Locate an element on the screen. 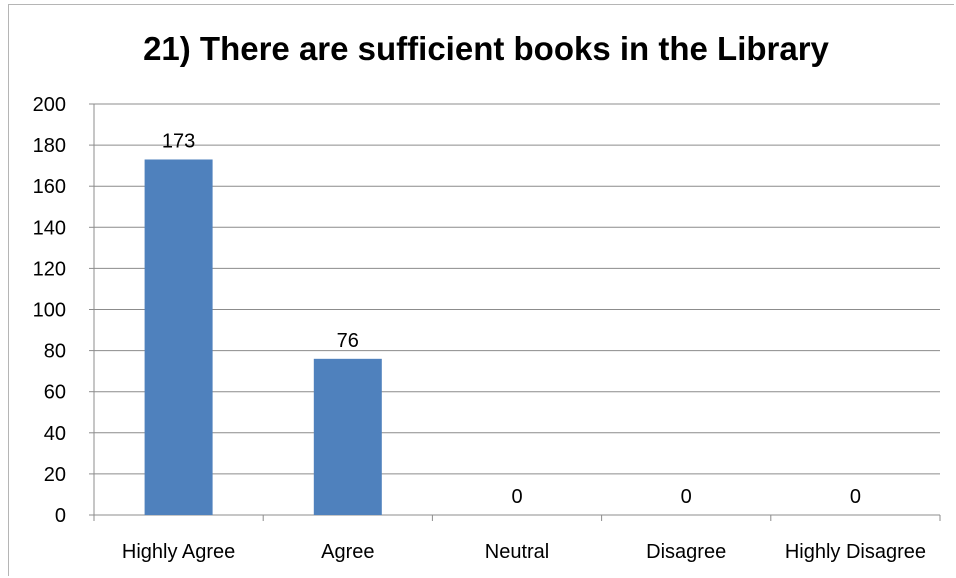 The height and width of the screenshot is (578, 956). data-label-highly-disagree: 0 is located at coordinates (855, 497).